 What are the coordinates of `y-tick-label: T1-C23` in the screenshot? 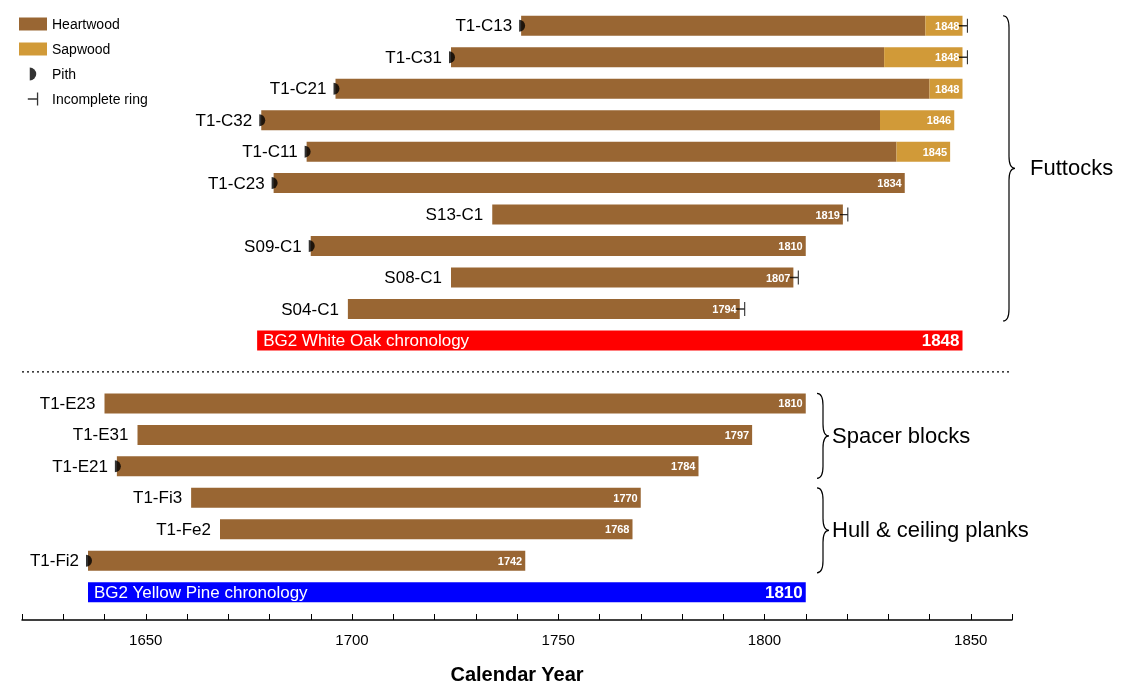 It's located at (236, 183).